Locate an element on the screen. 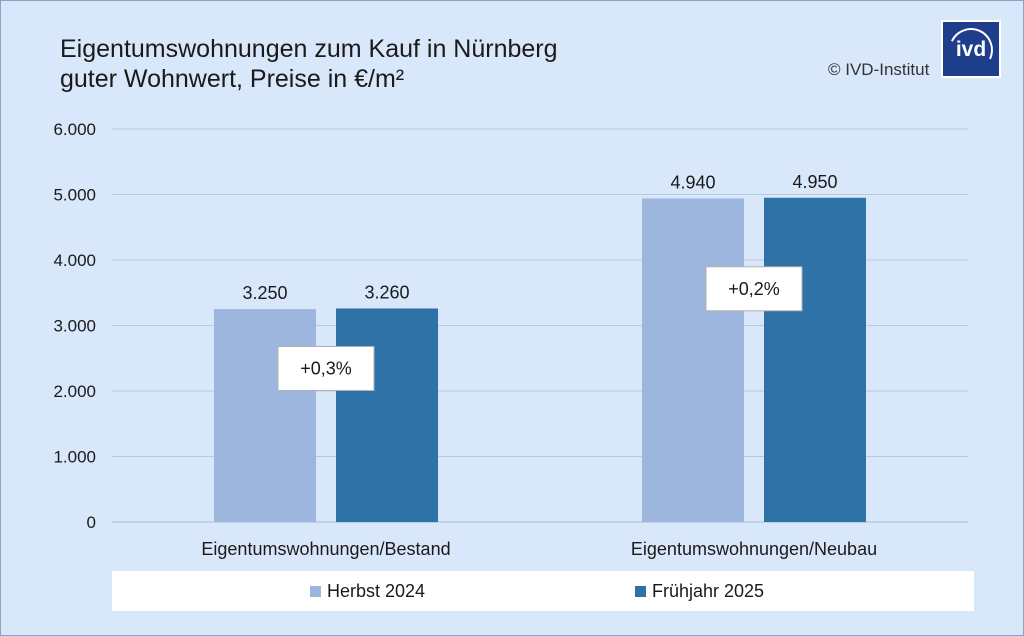 This screenshot has height=636, width=1024. legend: Herbst 2024 Frühjahr 2025 is located at coordinates (543, 591).